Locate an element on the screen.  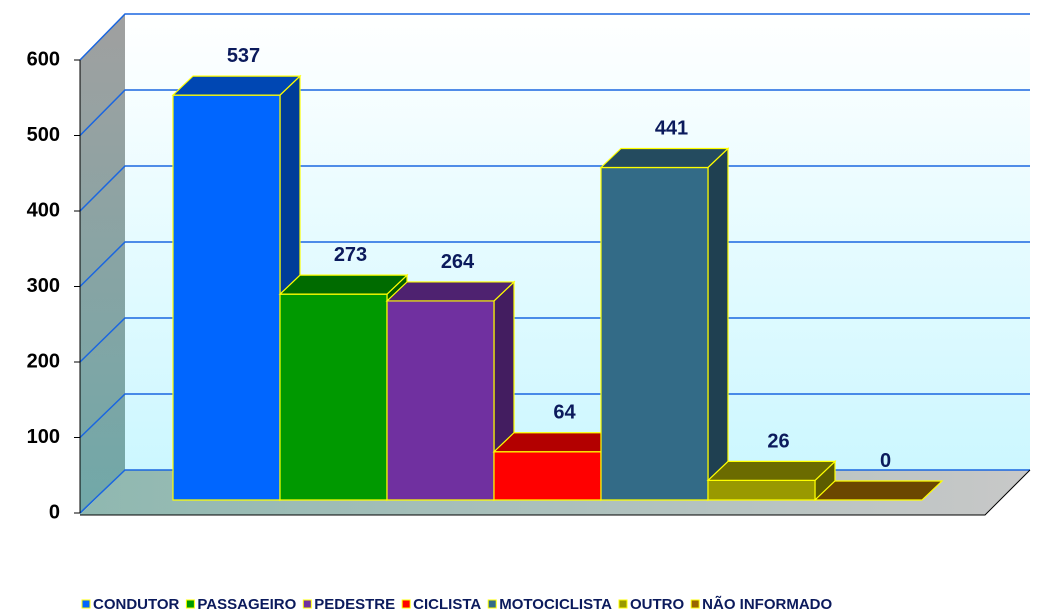
legend-label: PASSAGEIRO is located at coordinates (246, 604).